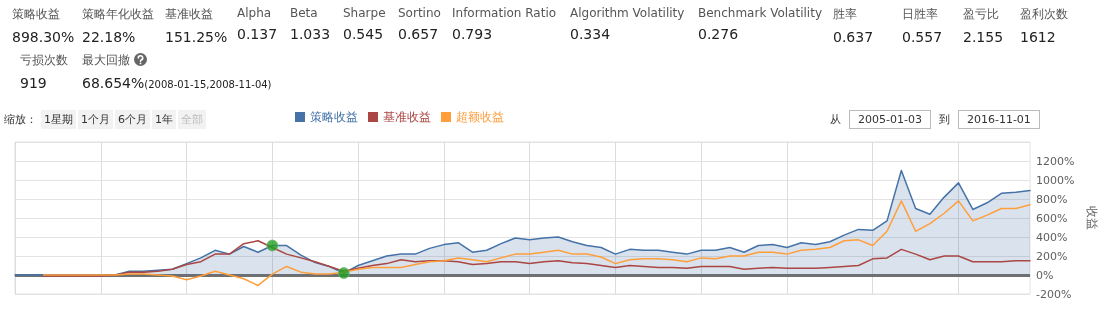 This screenshot has height=311, width=1114. I want to click on category-label: 盈利次数, so click(1044, 14).